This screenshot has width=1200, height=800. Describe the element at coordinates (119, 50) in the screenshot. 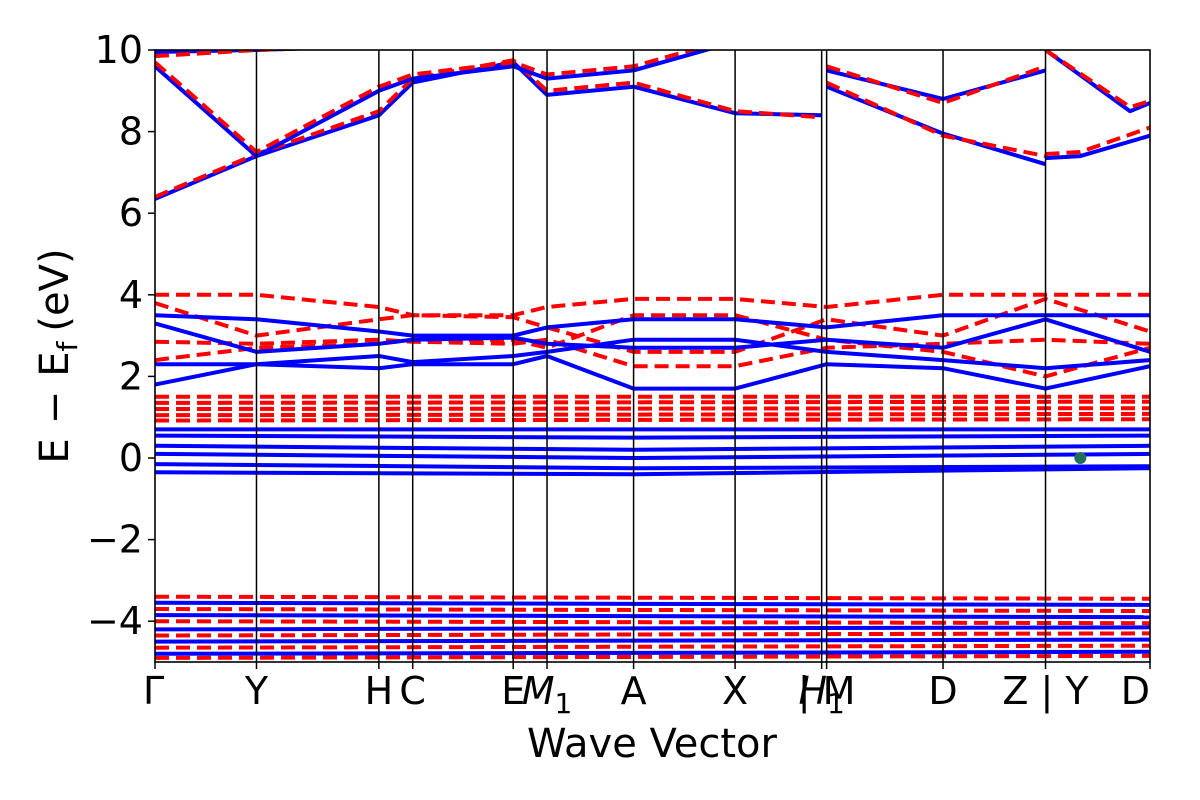

I see `y-tick-label: 10` at that location.